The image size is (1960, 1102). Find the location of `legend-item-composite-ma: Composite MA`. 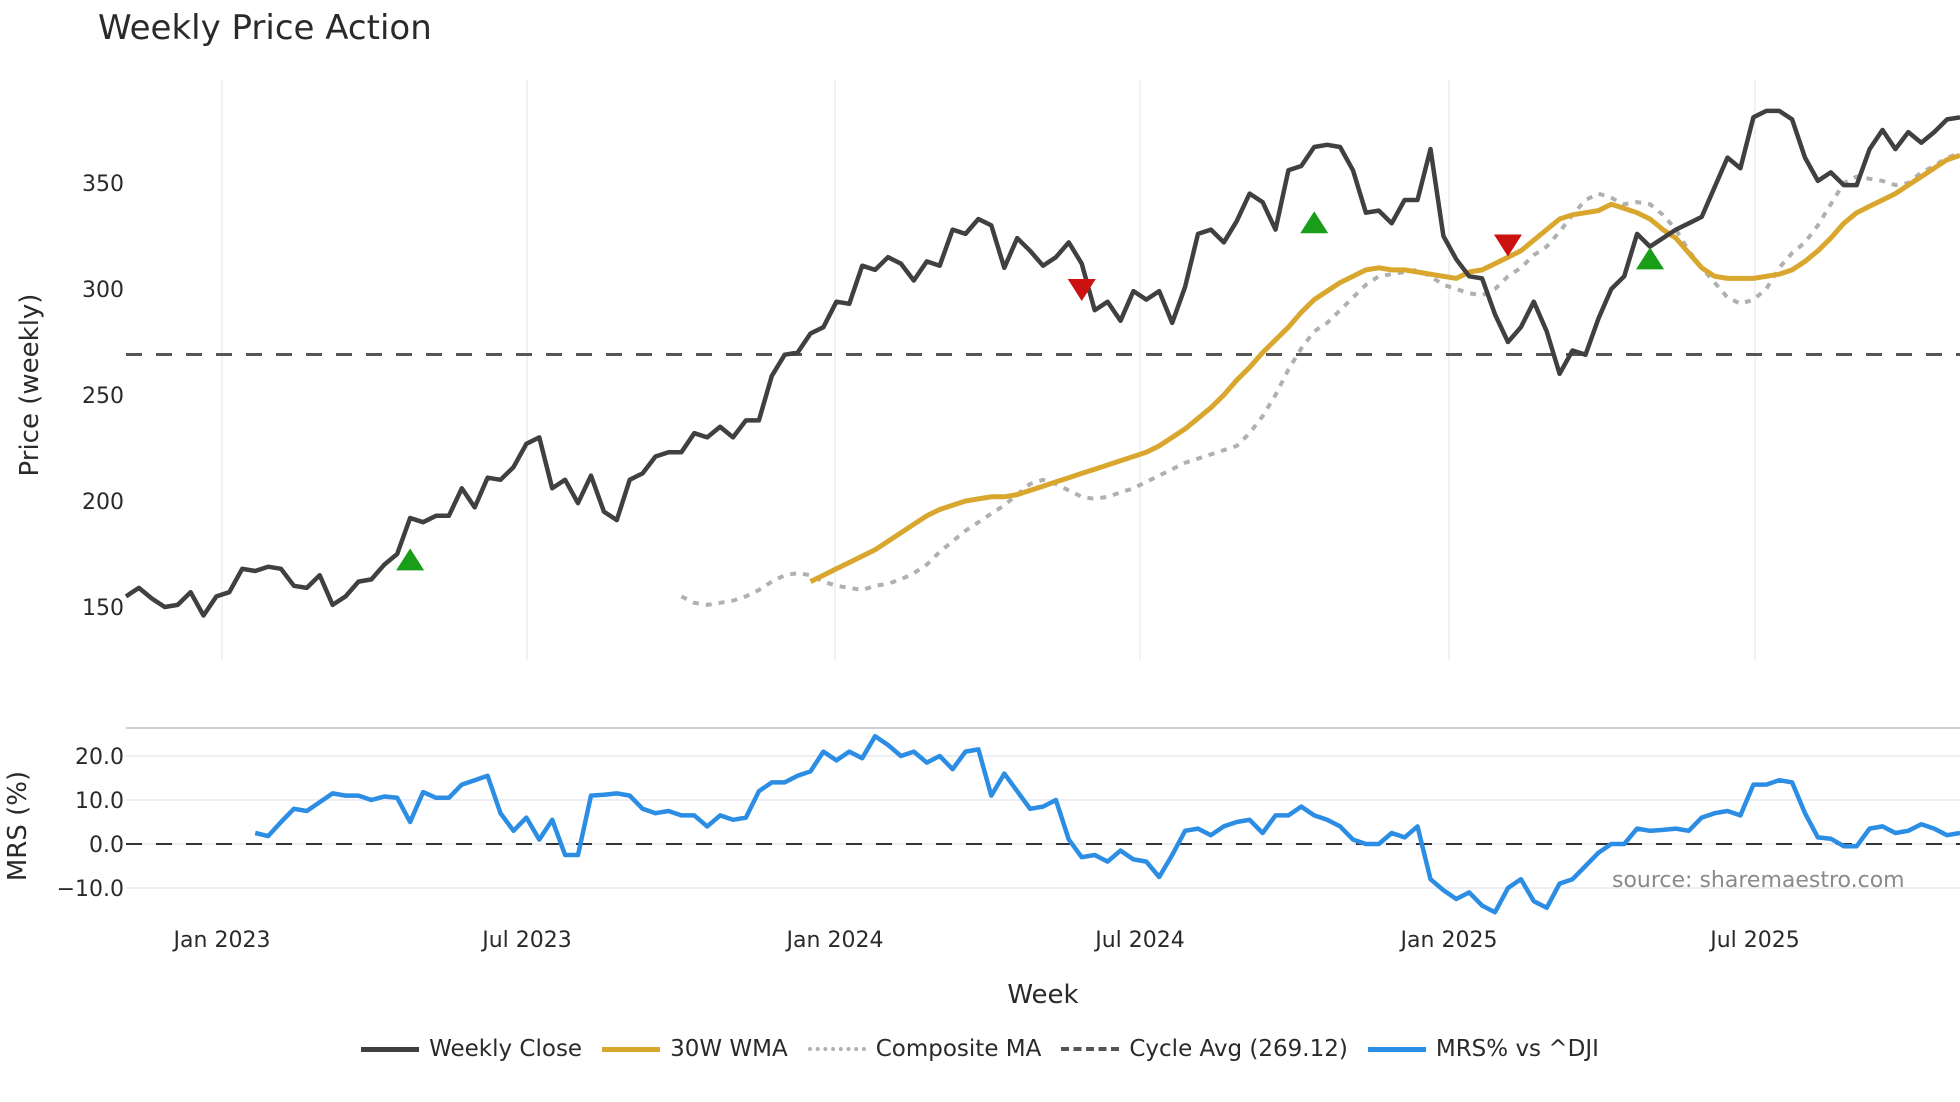

legend-item-composite-ma: Composite MA is located at coordinates (924, 1049).